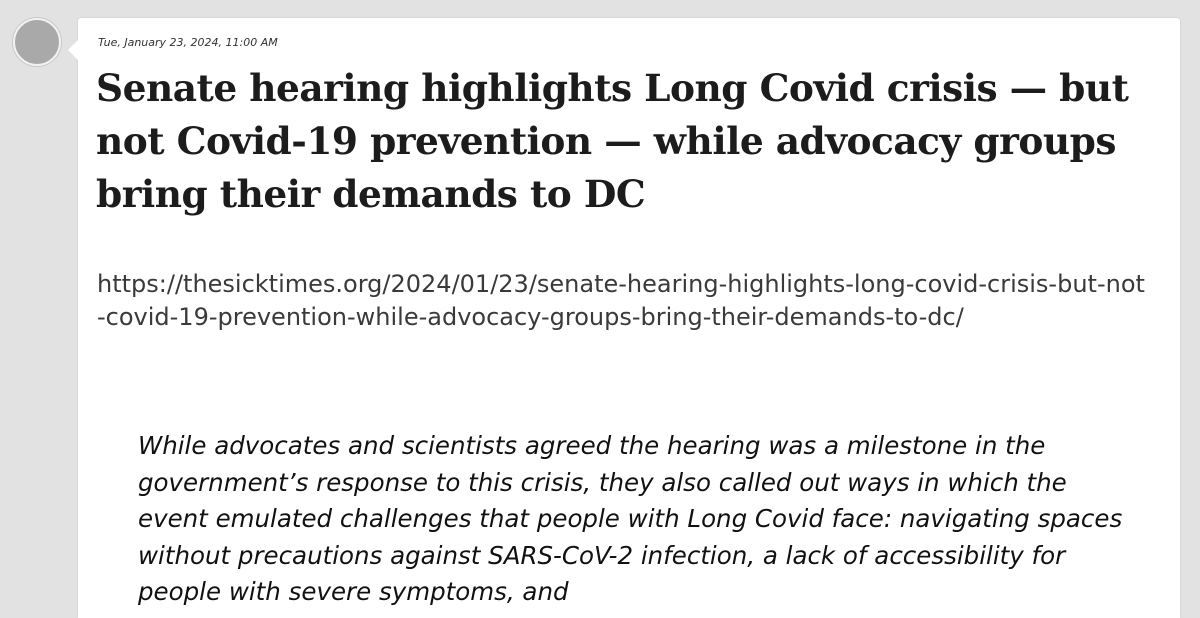  I want to click on avatar, so click(37, 42).